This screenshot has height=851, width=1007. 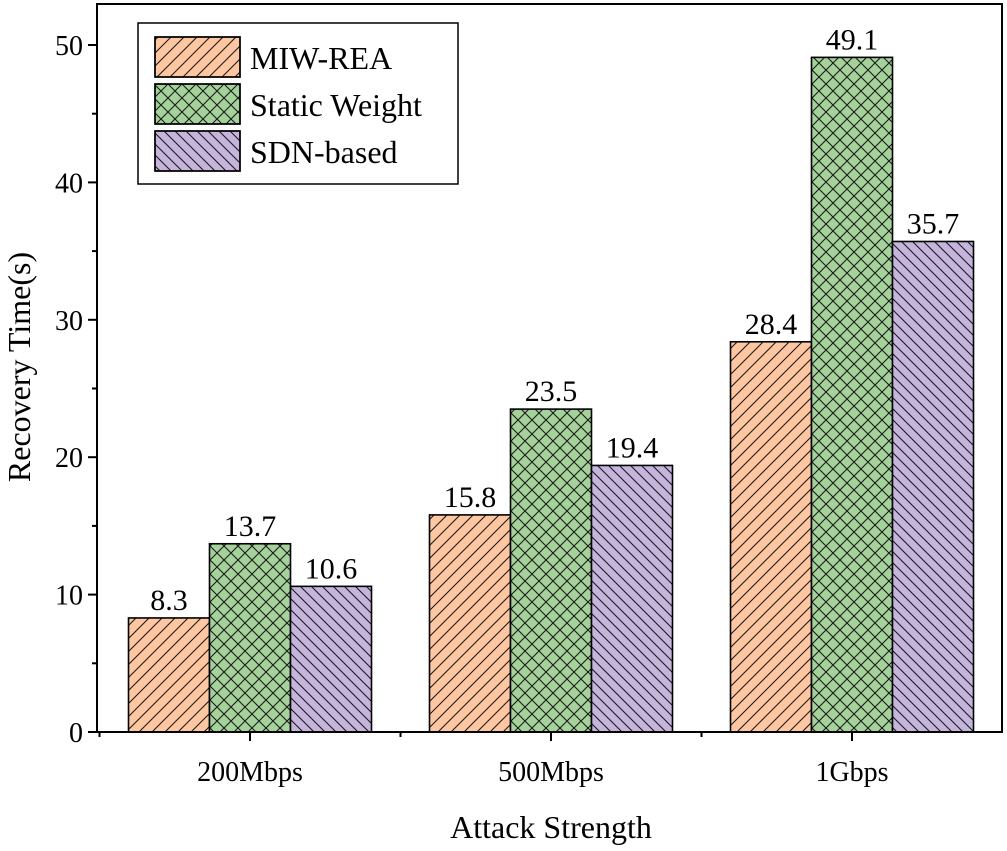 What do you see at coordinates (169, 600) in the screenshot?
I see `value-label-miw-rea-200mbps: 8.3` at bounding box center [169, 600].